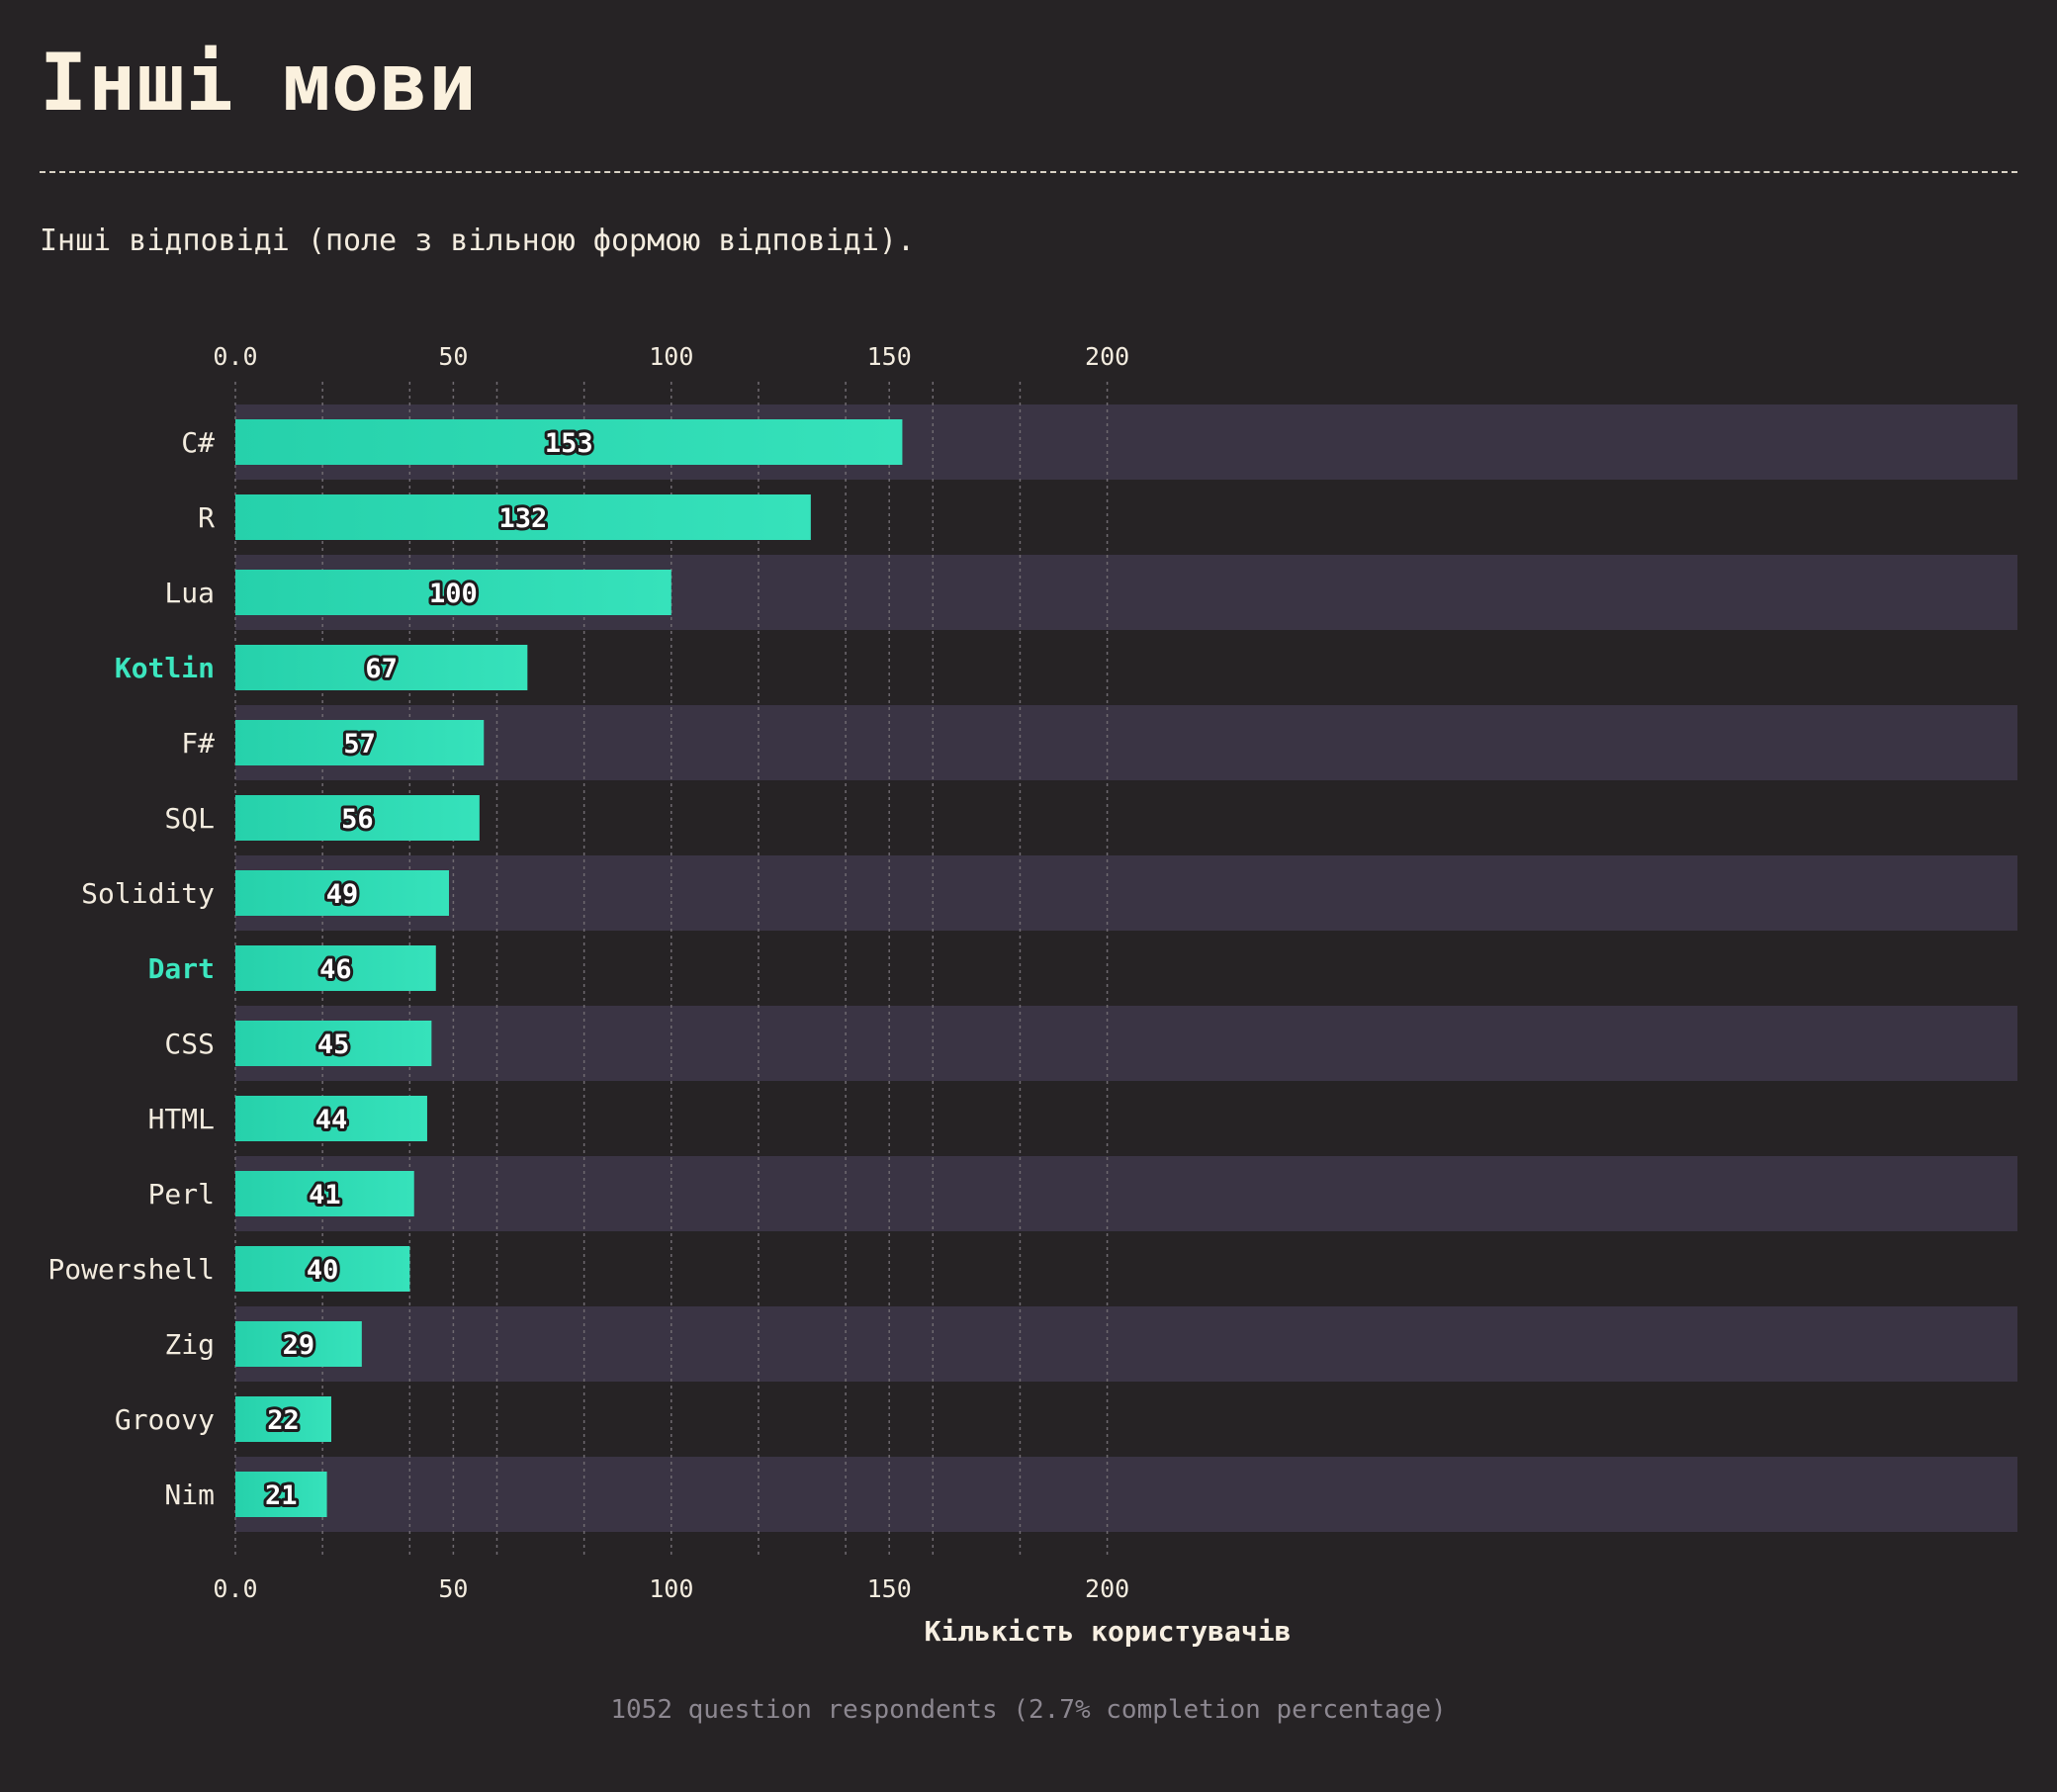 The width and height of the screenshot is (2057, 1792). Describe the element at coordinates (181, 1194) in the screenshot. I see `category-label: Perl` at that location.